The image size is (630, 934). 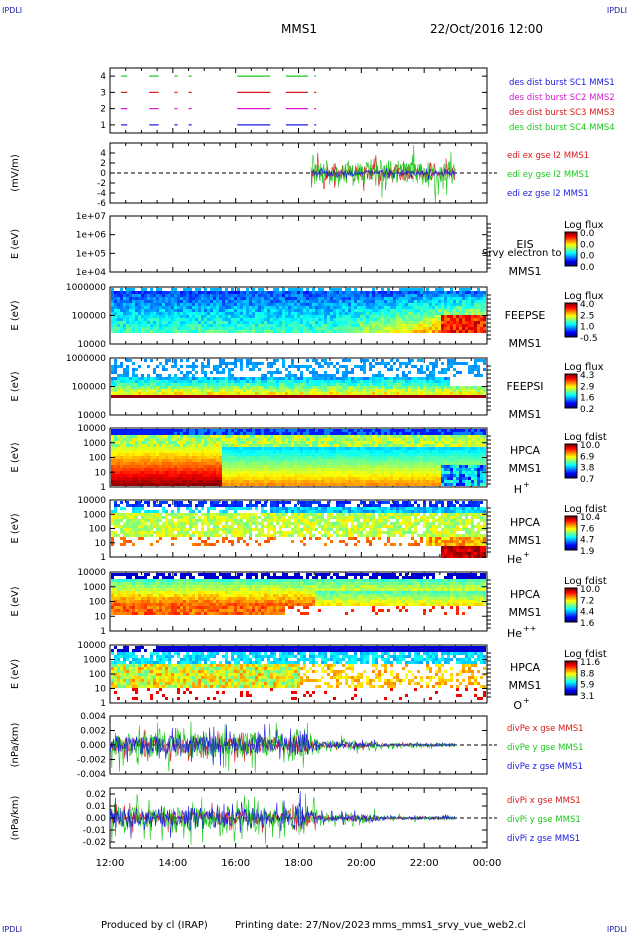 What do you see at coordinates (343, 457) in the screenshot?
I see `panel-hpca-h` at bounding box center [343, 457].